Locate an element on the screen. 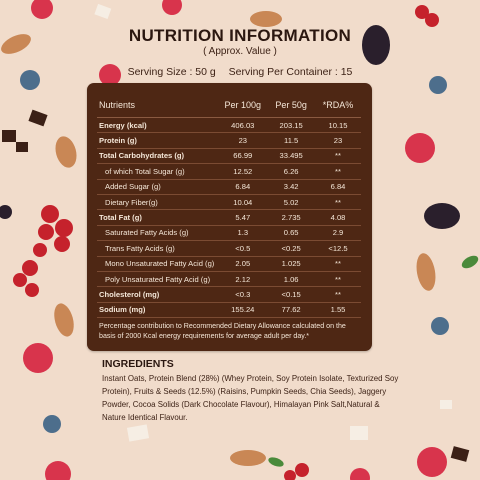 Image resolution: width=480 pixels, height=480 pixels. nutrient-label: Saturated Fatty Acids (g) is located at coordinates (158, 233).